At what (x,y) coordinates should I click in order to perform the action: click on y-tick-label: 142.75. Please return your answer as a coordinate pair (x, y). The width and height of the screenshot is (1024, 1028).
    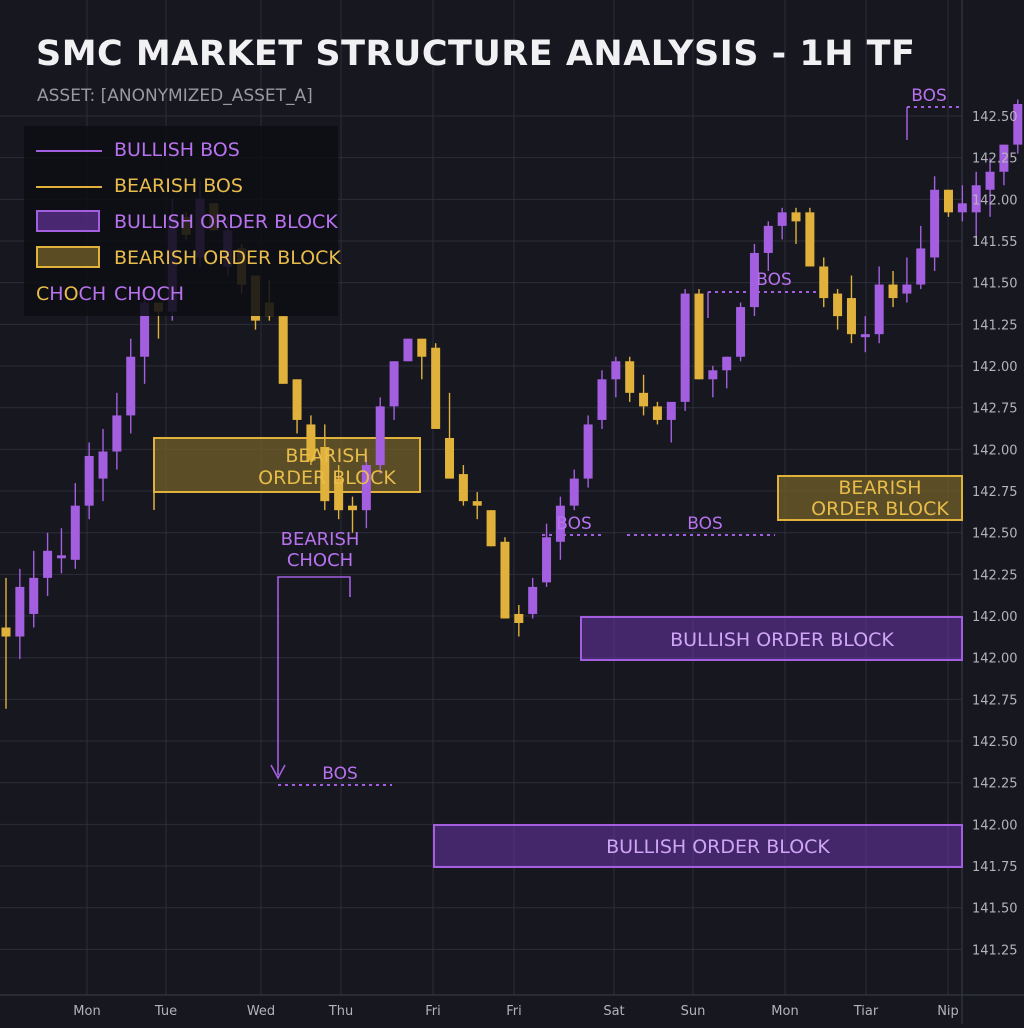
    Looking at the image, I should click on (995, 700).